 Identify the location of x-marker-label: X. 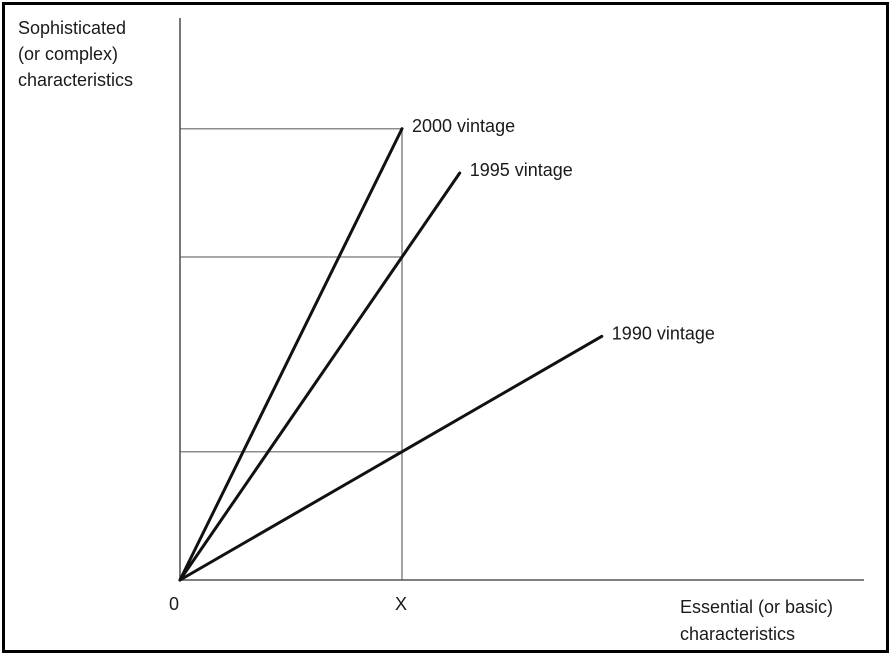
(401, 604).